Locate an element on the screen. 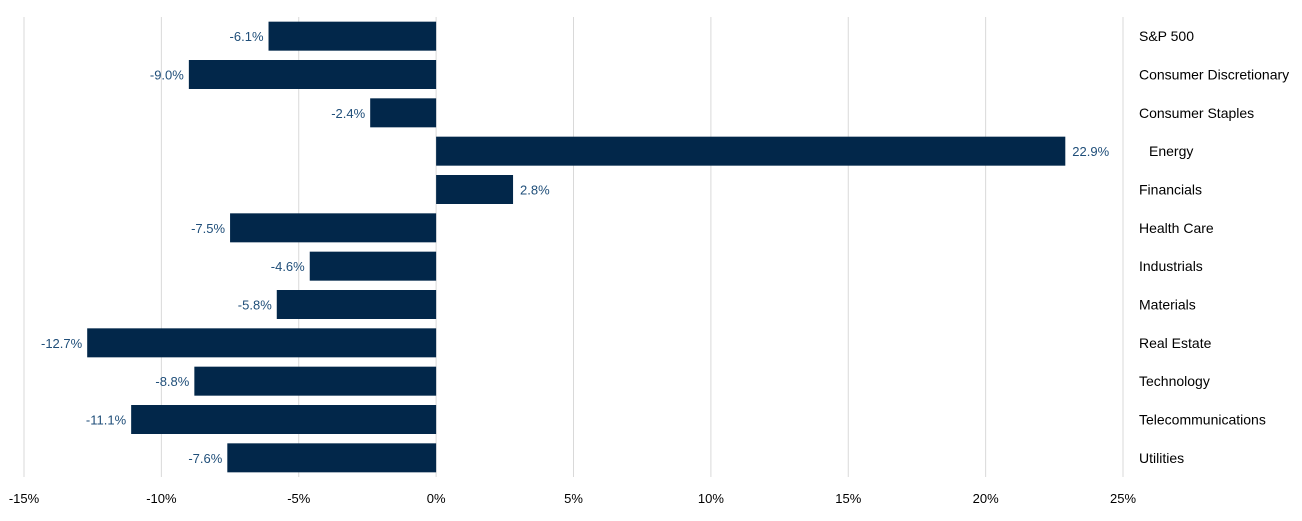 The height and width of the screenshot is (521, 1302). x-tick-label: 25% is located at coordinates (1123, 498).